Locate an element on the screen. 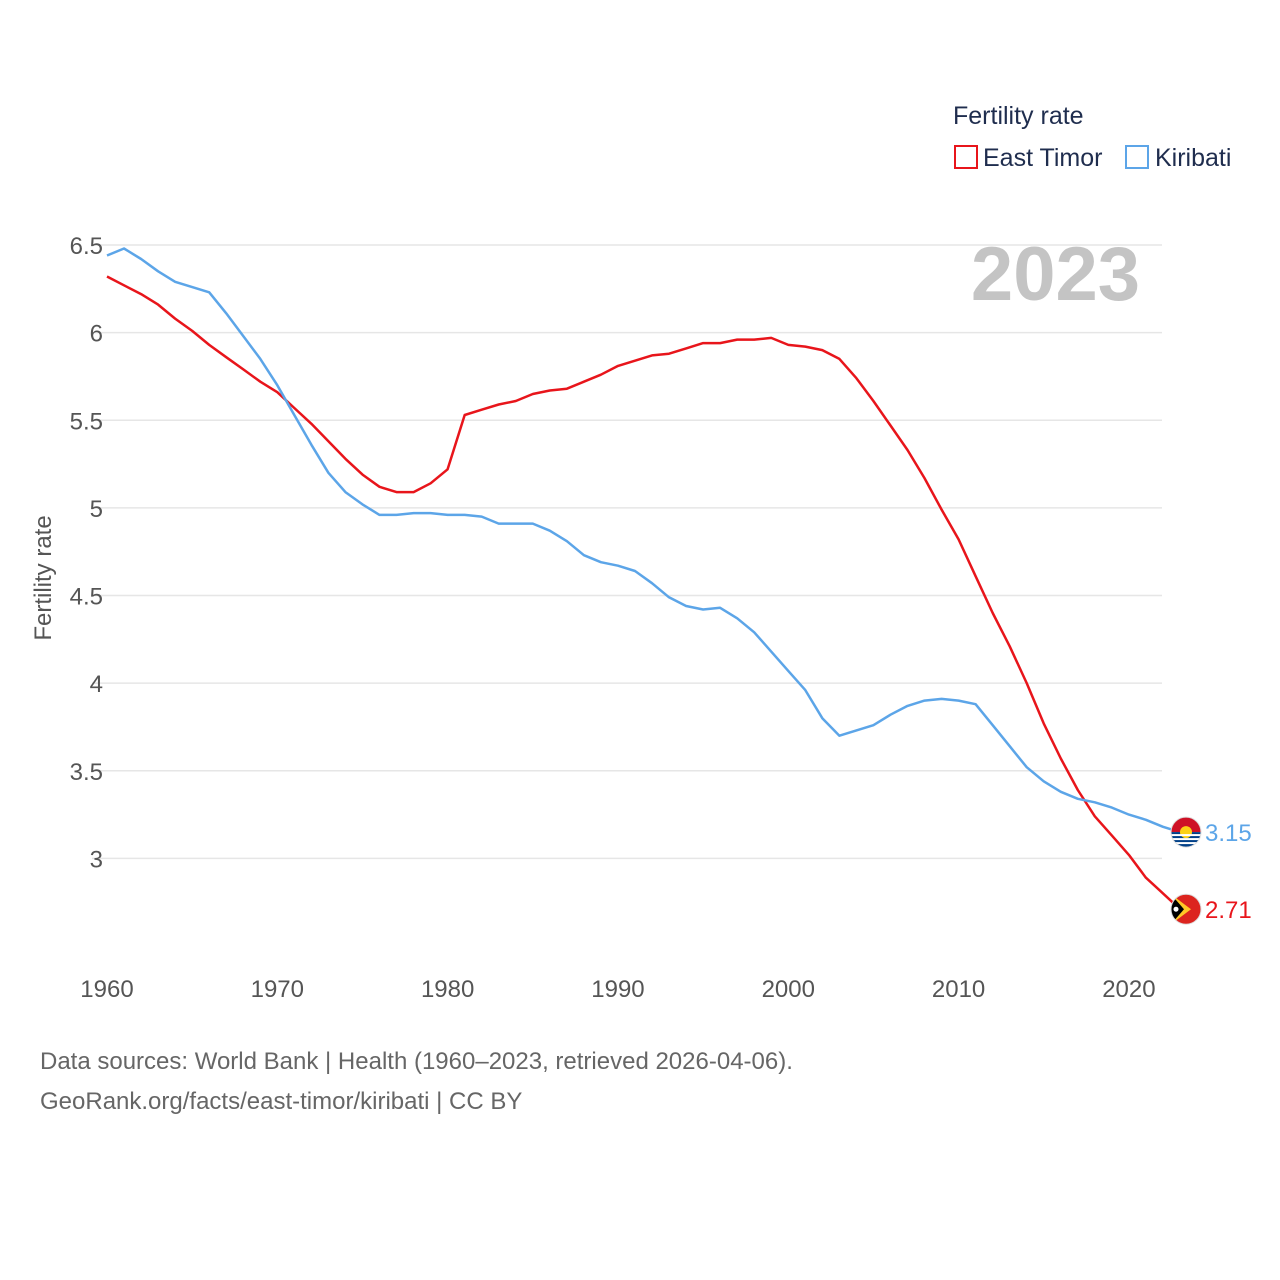 The image size is (1280, 1280). y-tick-label: 4.5 is located at coordinates (86, 597).